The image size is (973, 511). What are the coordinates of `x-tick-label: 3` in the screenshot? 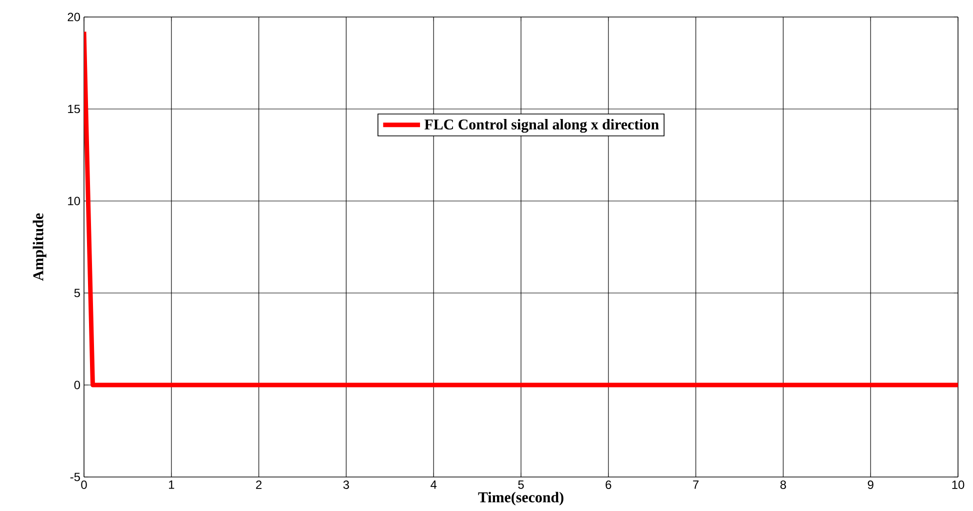 It's located at (346, 484).